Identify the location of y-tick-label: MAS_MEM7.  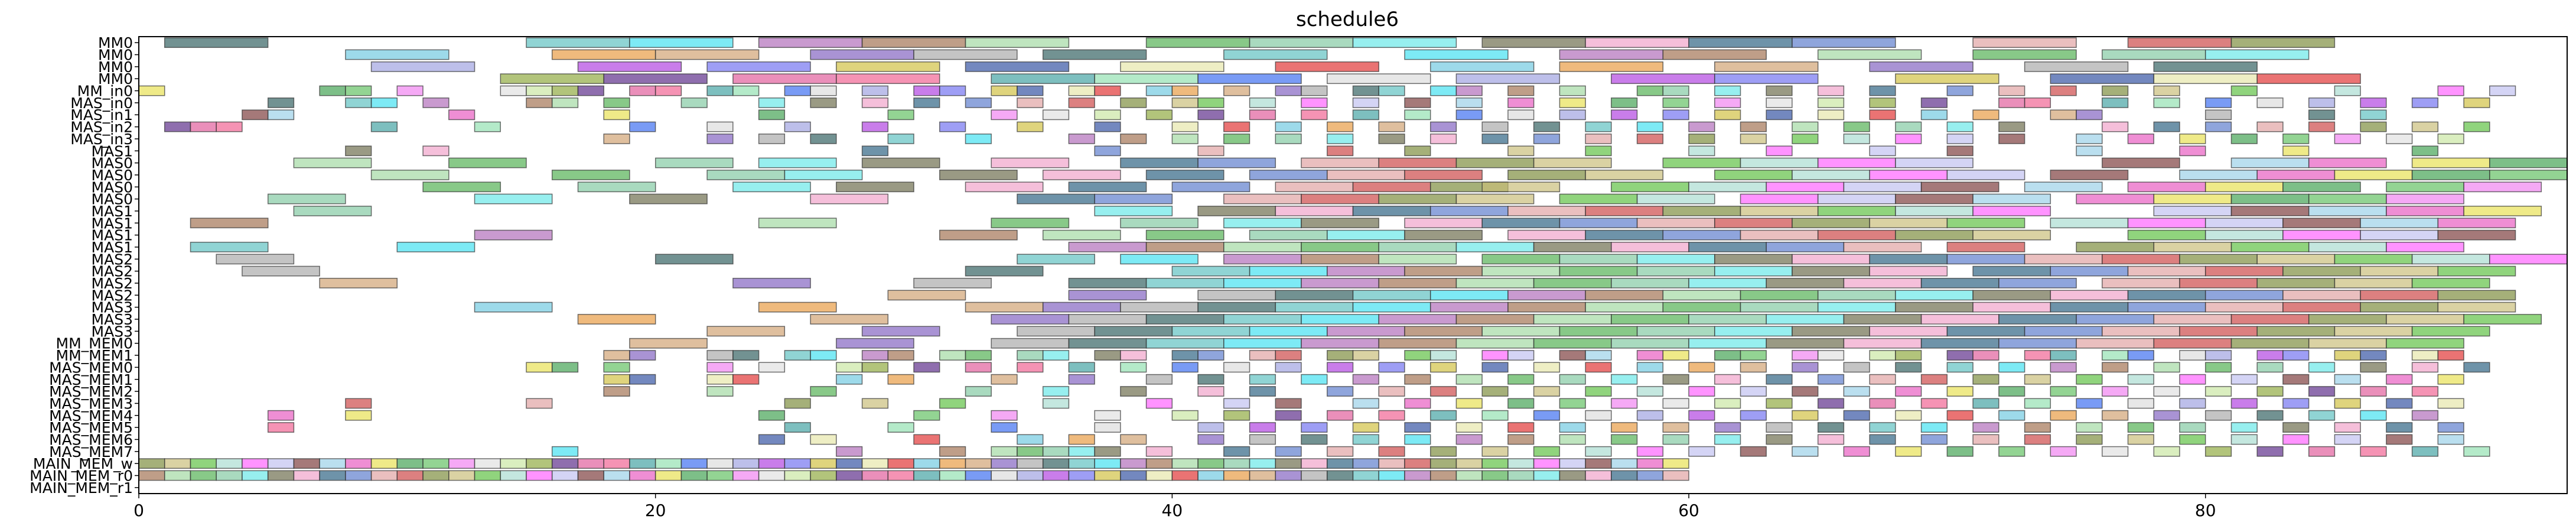
(91, 451).